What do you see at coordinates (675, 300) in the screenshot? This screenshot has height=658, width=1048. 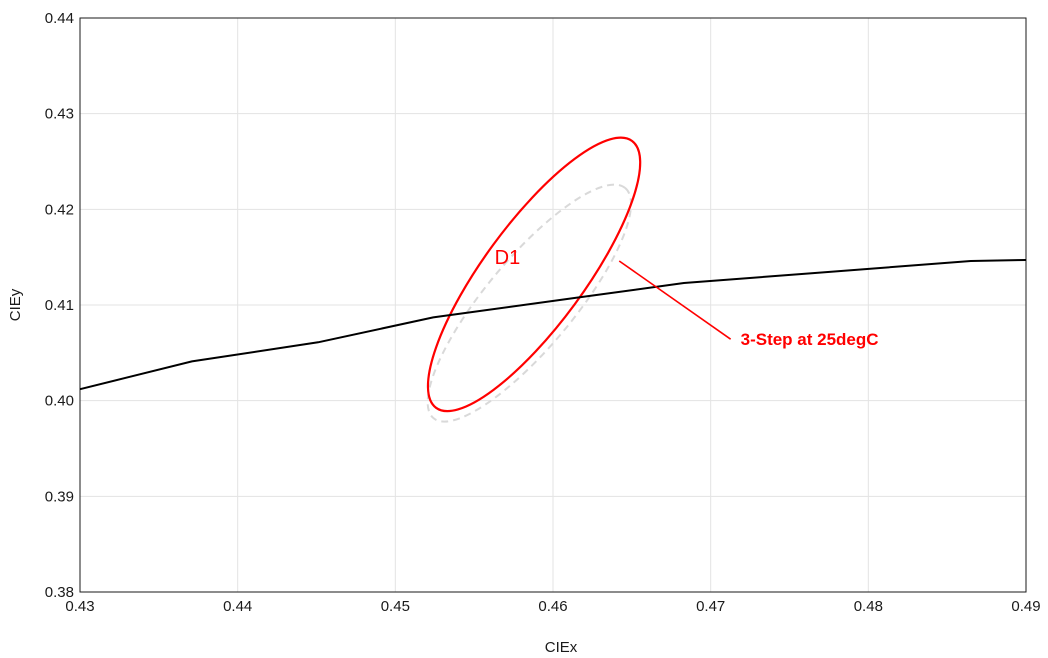 I see `callout-leader-line` at bounding box center [675, 300].